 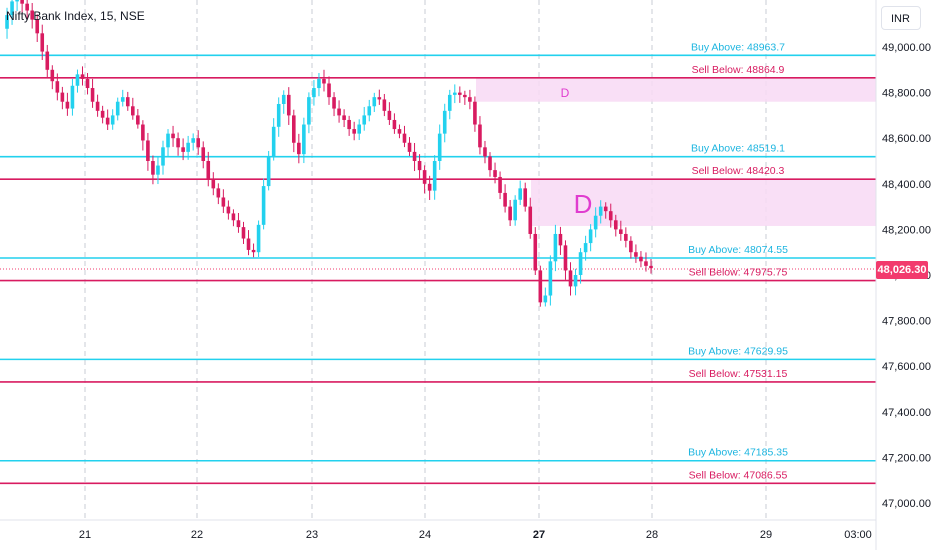 What do you see at coordinates (738, 273) in the screenshot?
I see `sell-level-label: Sell Below: 47975.75` at bounding box center [738, 273].